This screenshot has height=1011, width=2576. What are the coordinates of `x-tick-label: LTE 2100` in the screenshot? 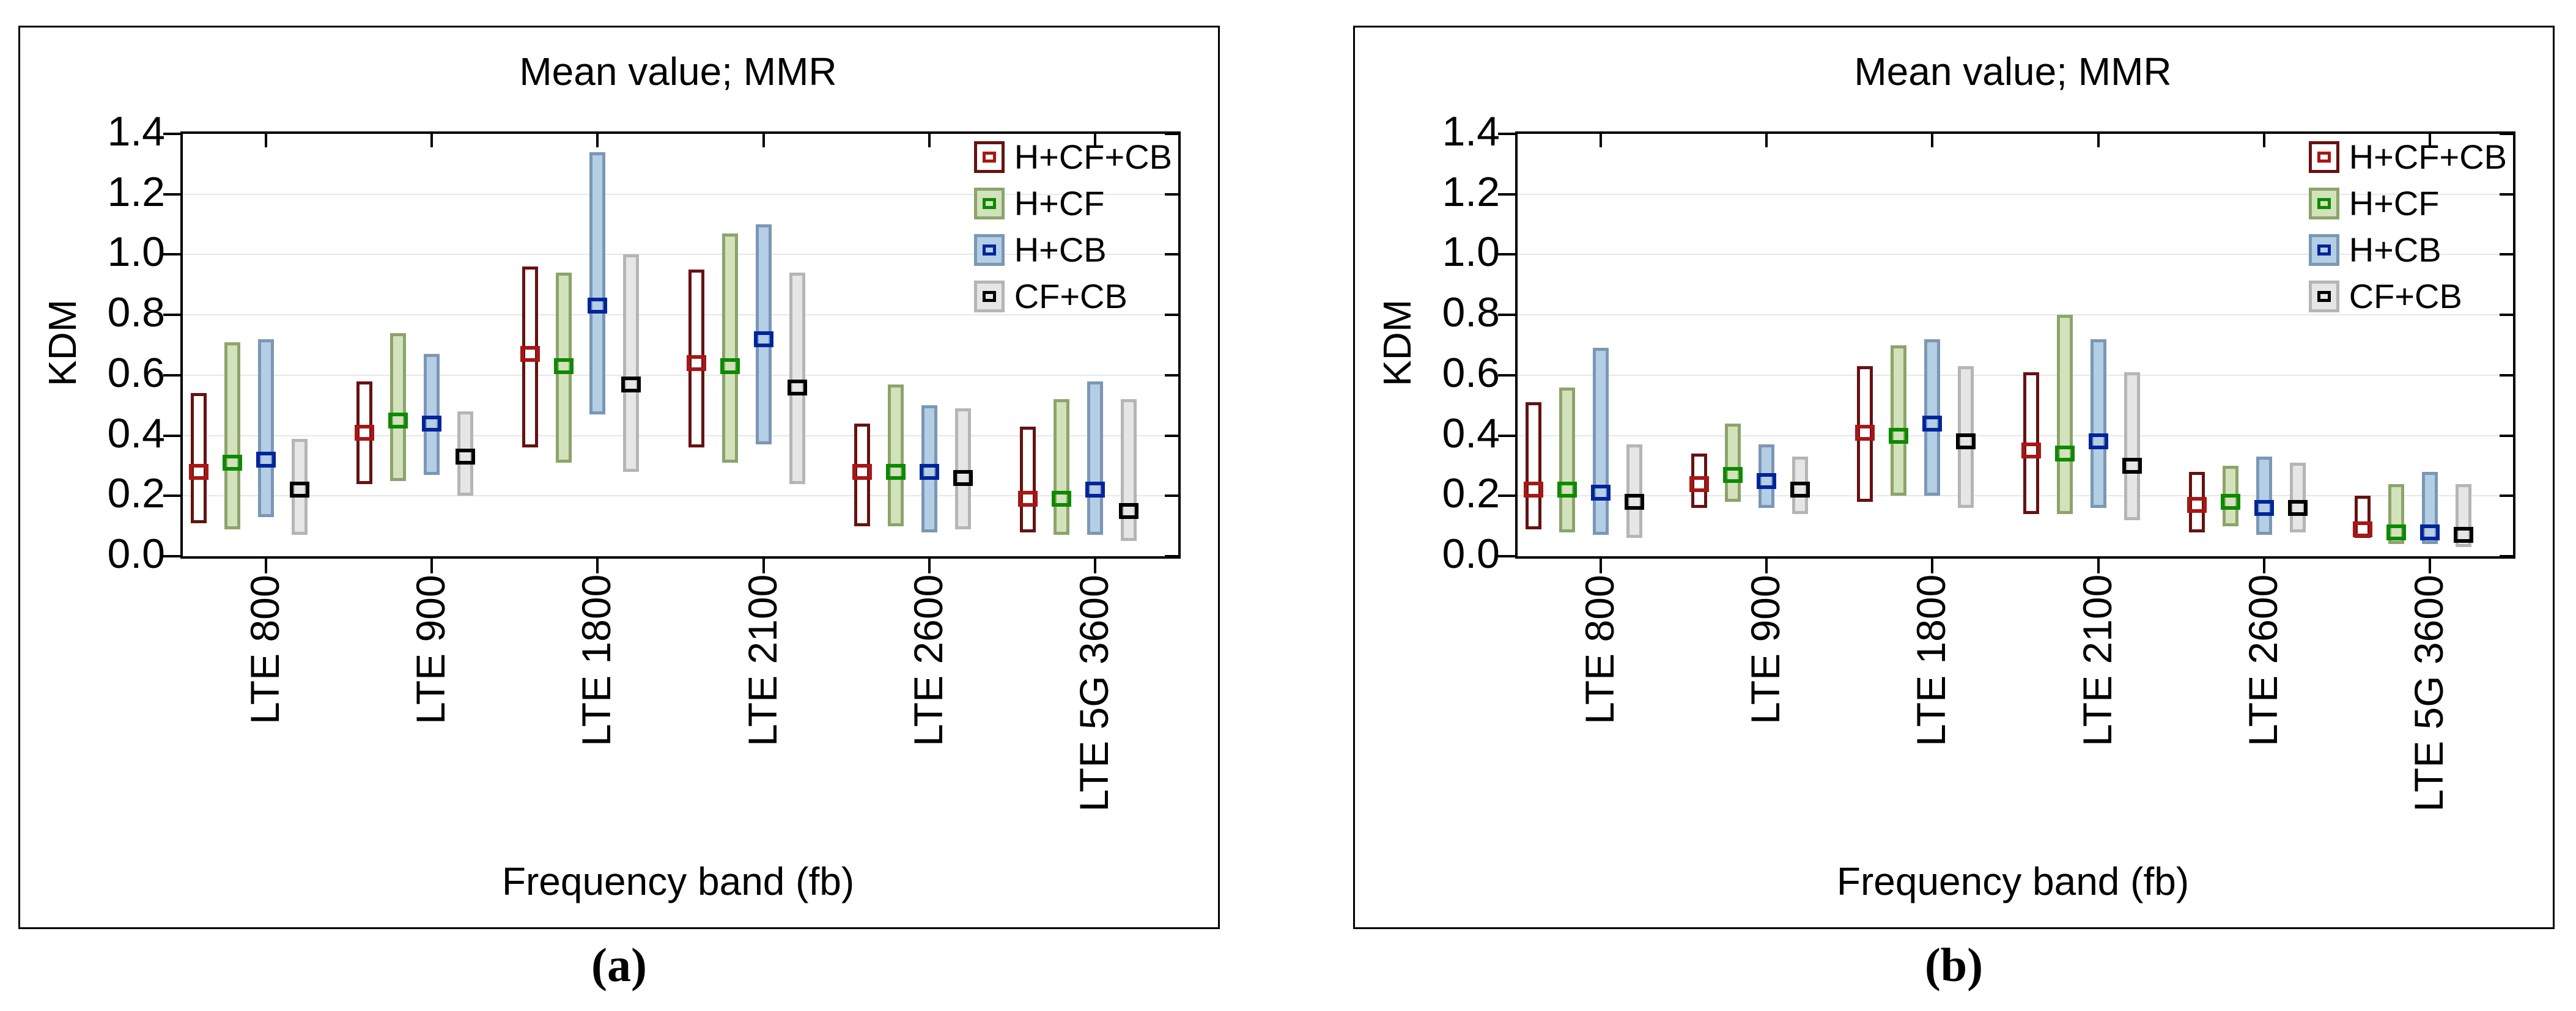 It's located at (2097, 661).